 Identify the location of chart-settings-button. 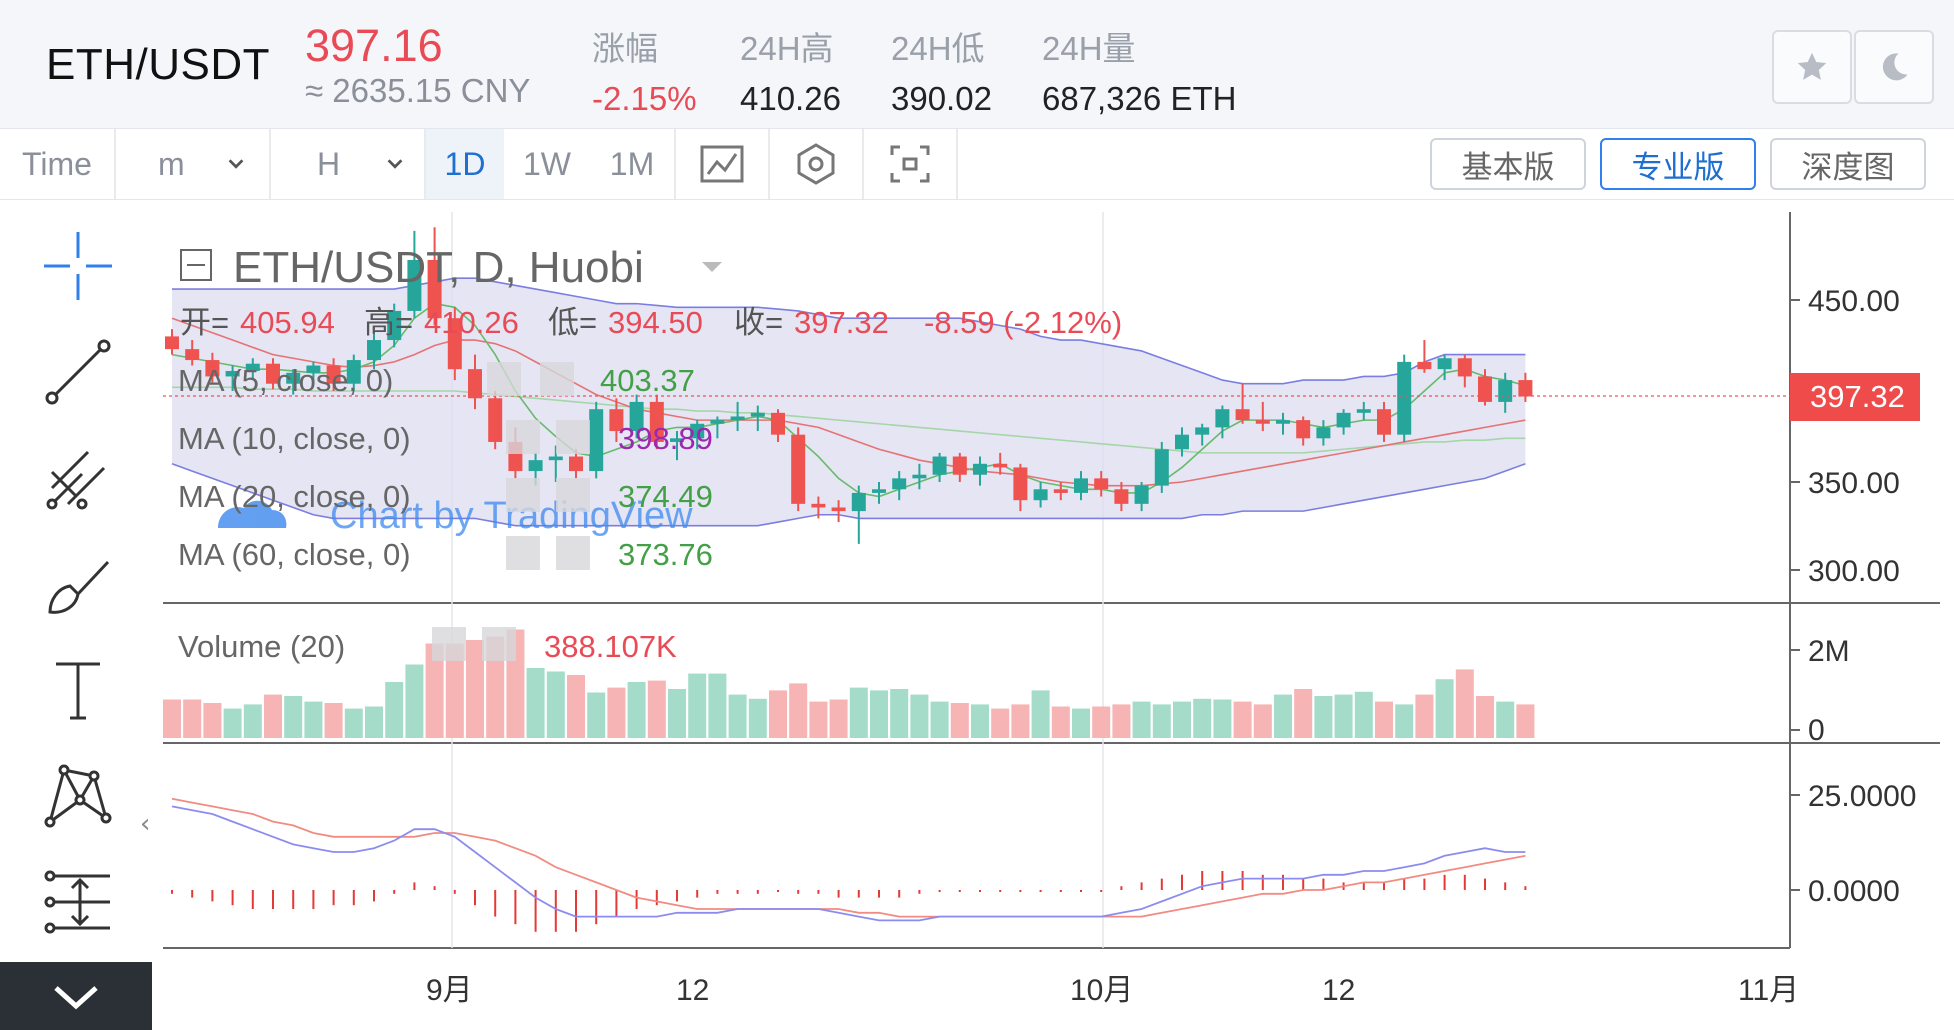
(817, 164).